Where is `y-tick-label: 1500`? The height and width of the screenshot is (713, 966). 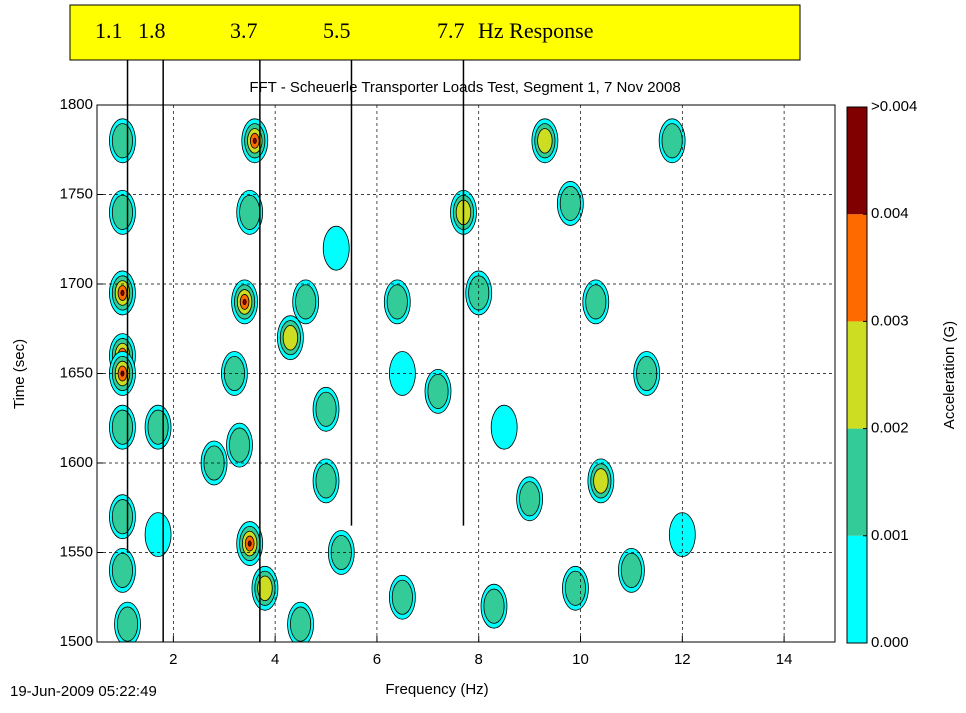
y-tick-label: 1500 is located at coordinates (76, 641).